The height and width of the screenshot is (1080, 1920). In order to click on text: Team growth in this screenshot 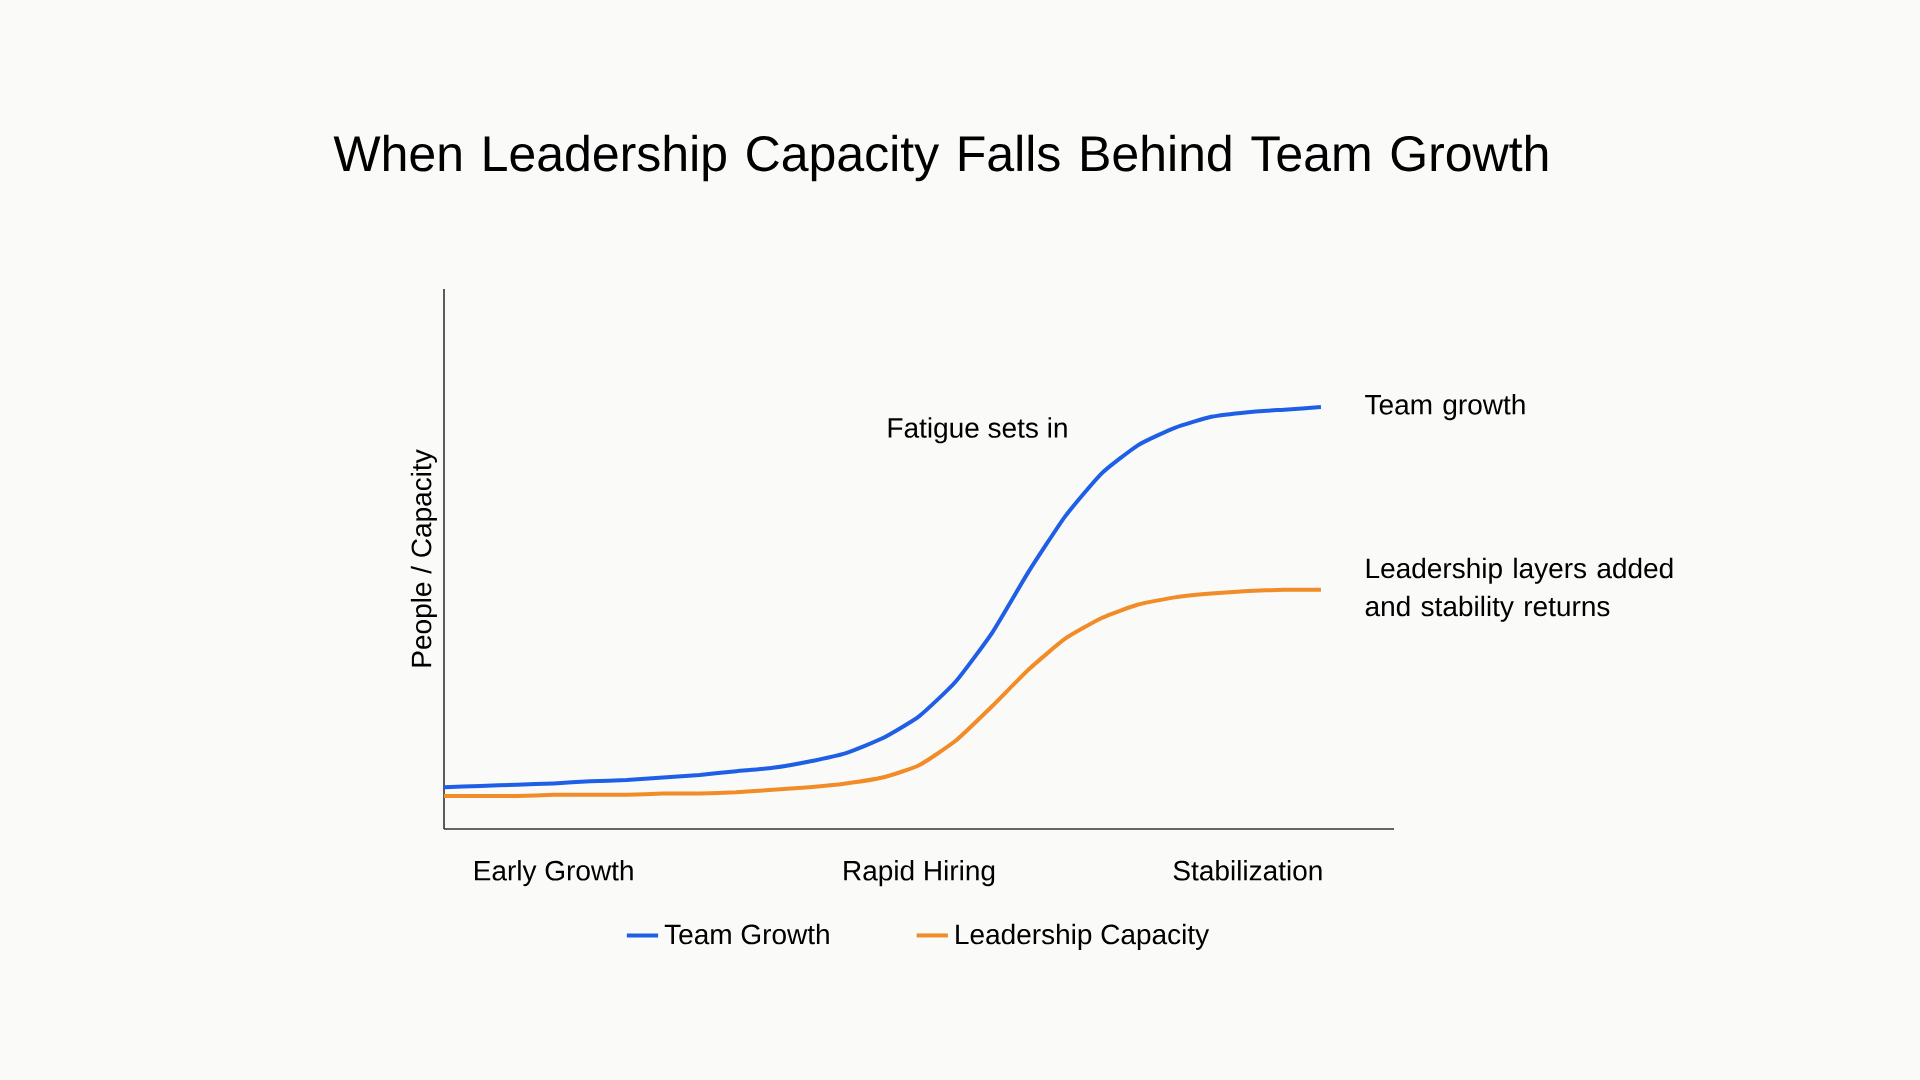, I will do `click(1445, 407)`.